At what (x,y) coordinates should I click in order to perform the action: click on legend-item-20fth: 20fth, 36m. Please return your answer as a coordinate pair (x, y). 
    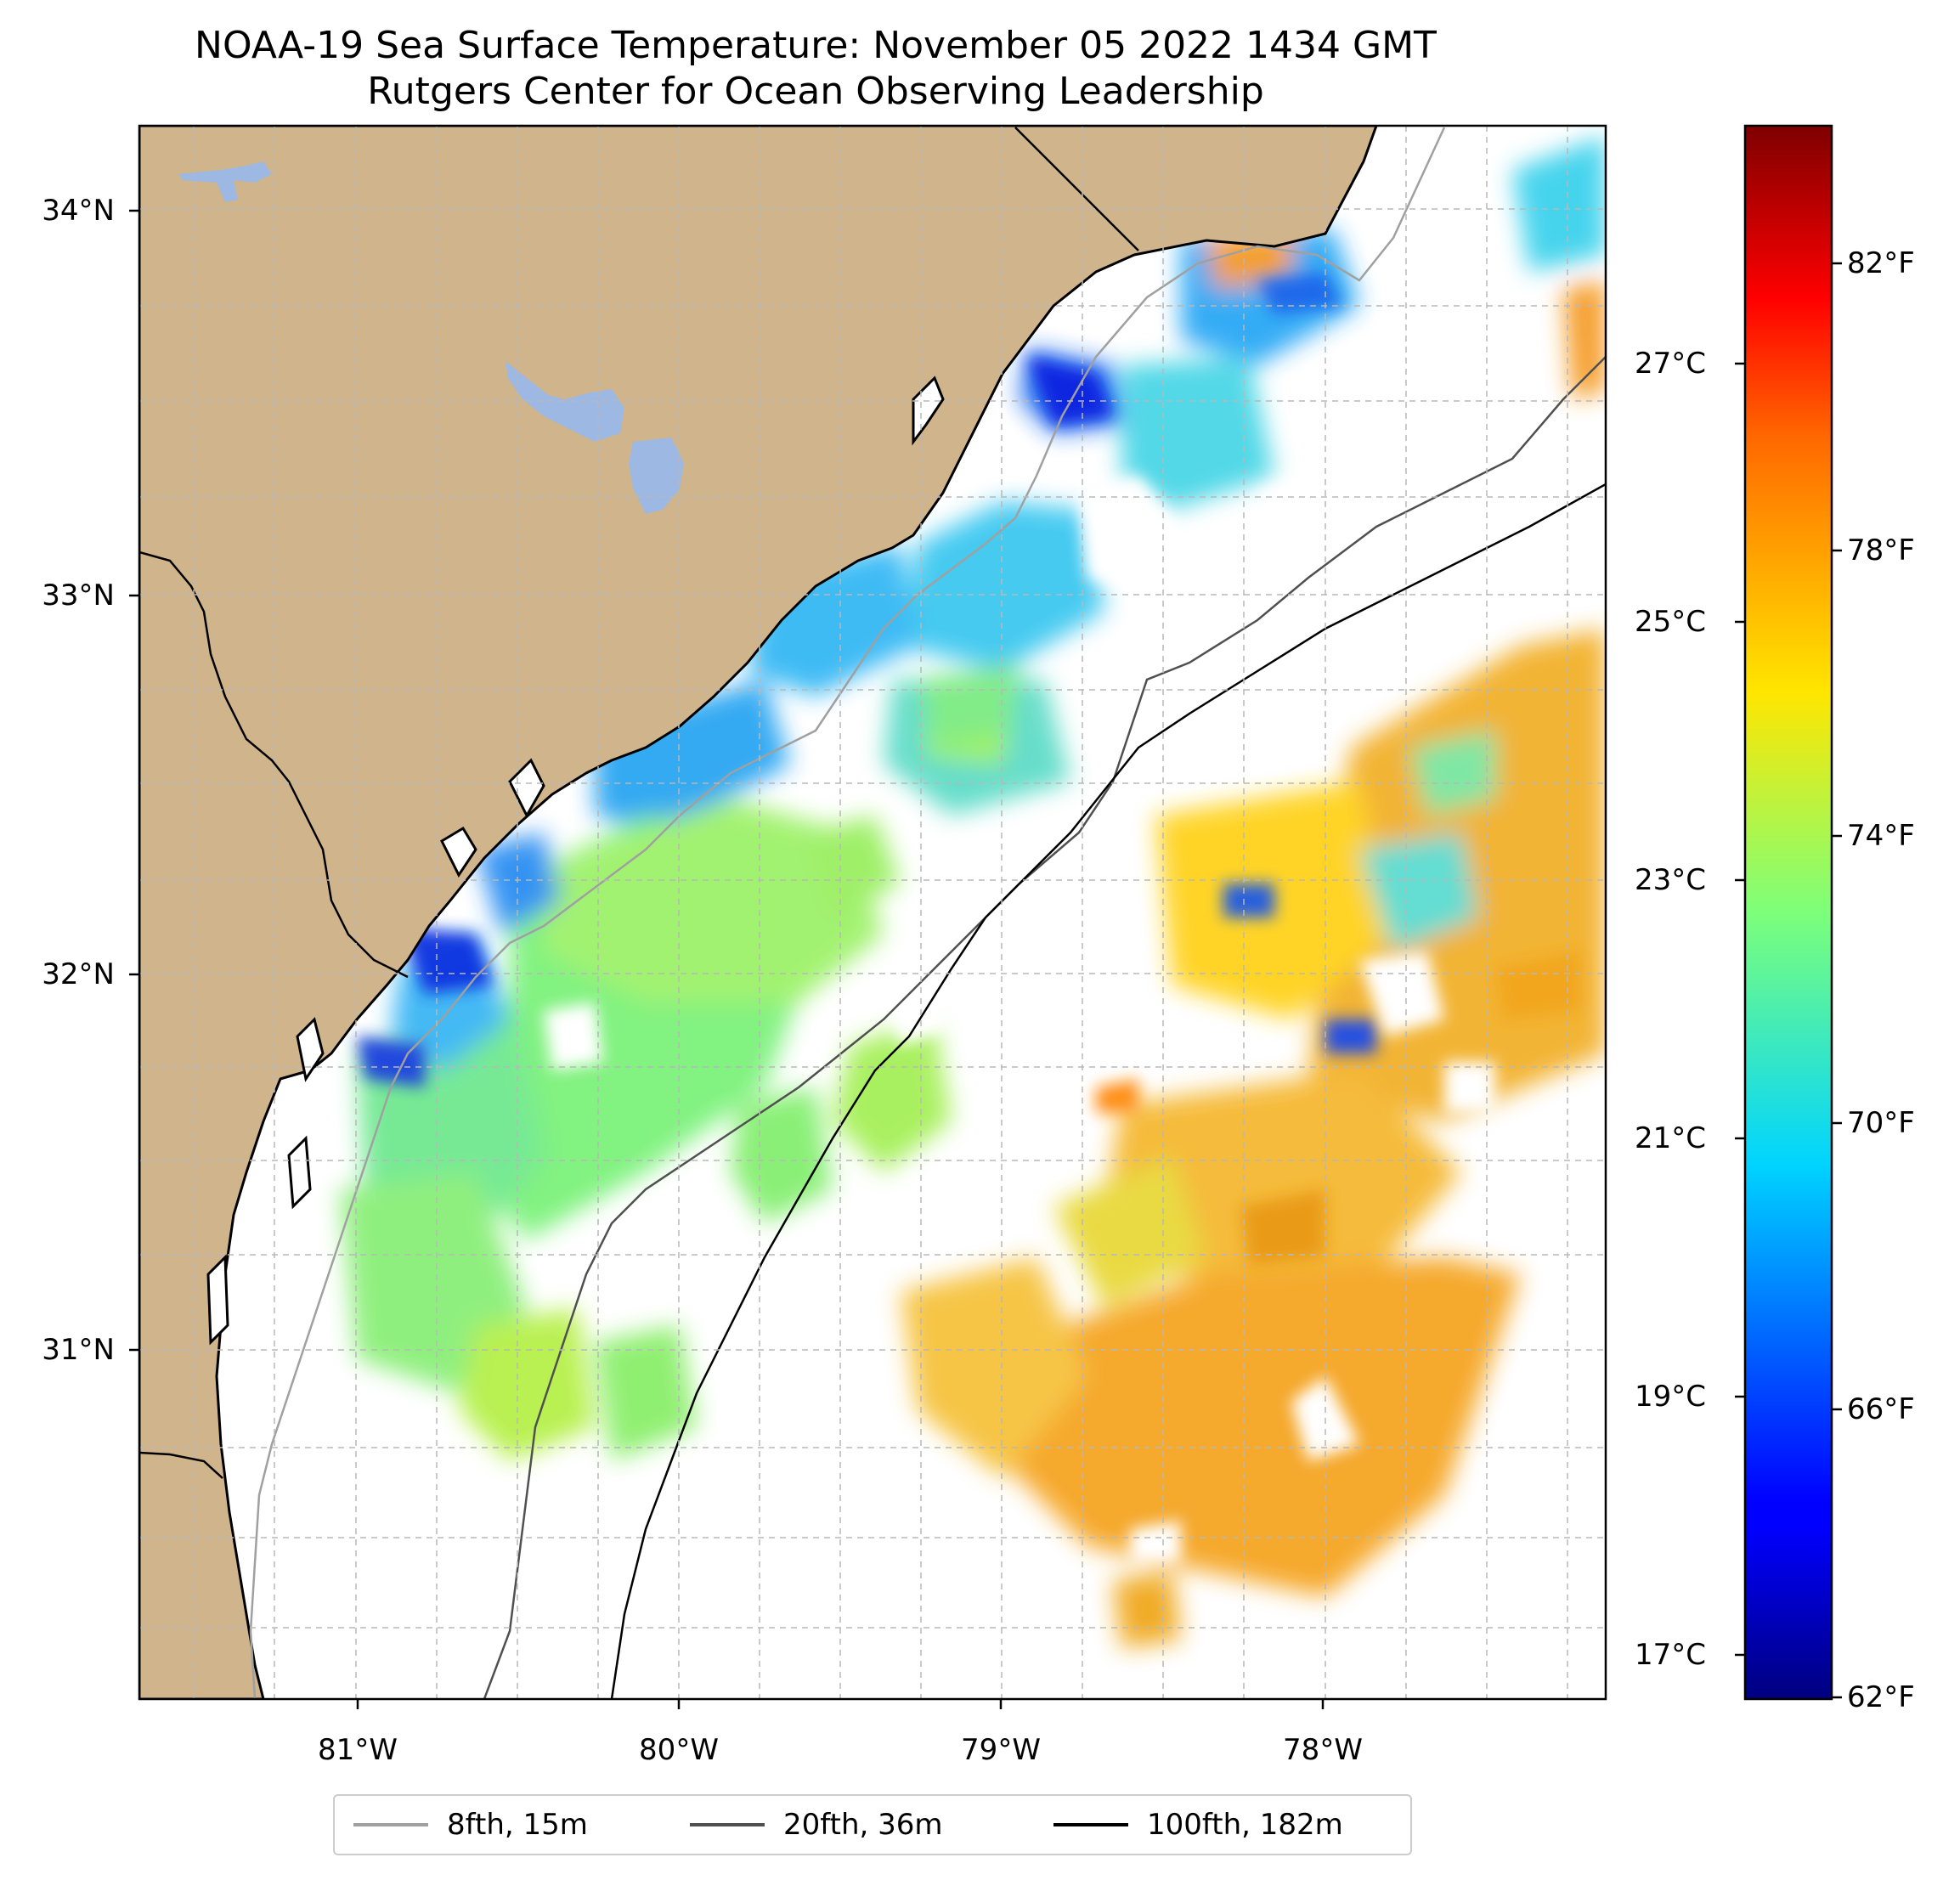
    Looking at the image, I should click on (817, 1825).